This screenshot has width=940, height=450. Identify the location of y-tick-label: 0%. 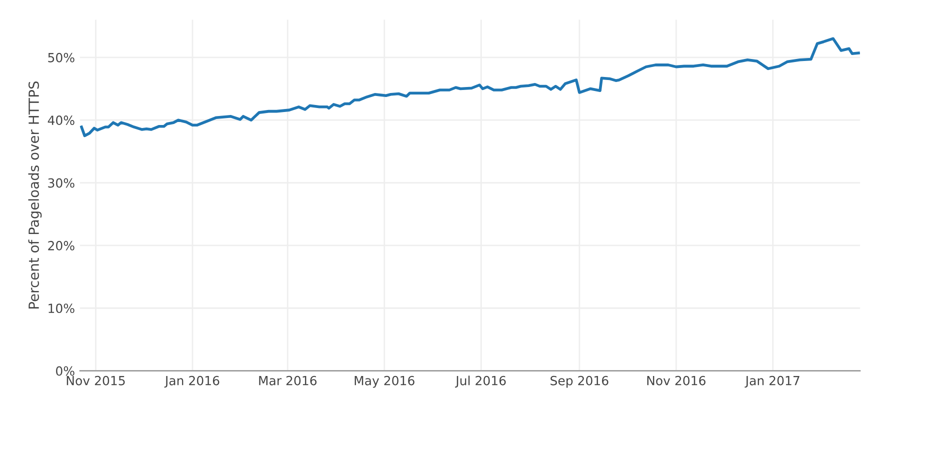
(65, 371).